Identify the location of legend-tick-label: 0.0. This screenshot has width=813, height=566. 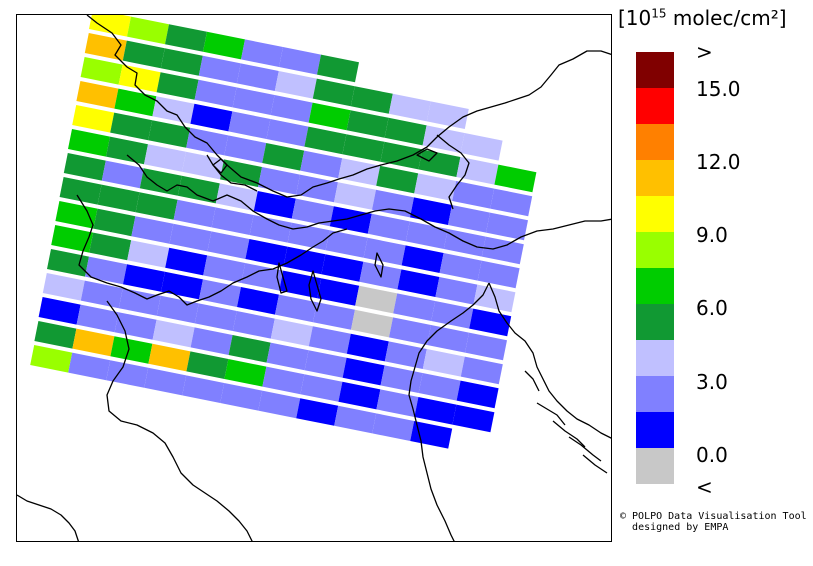
(712, 455).